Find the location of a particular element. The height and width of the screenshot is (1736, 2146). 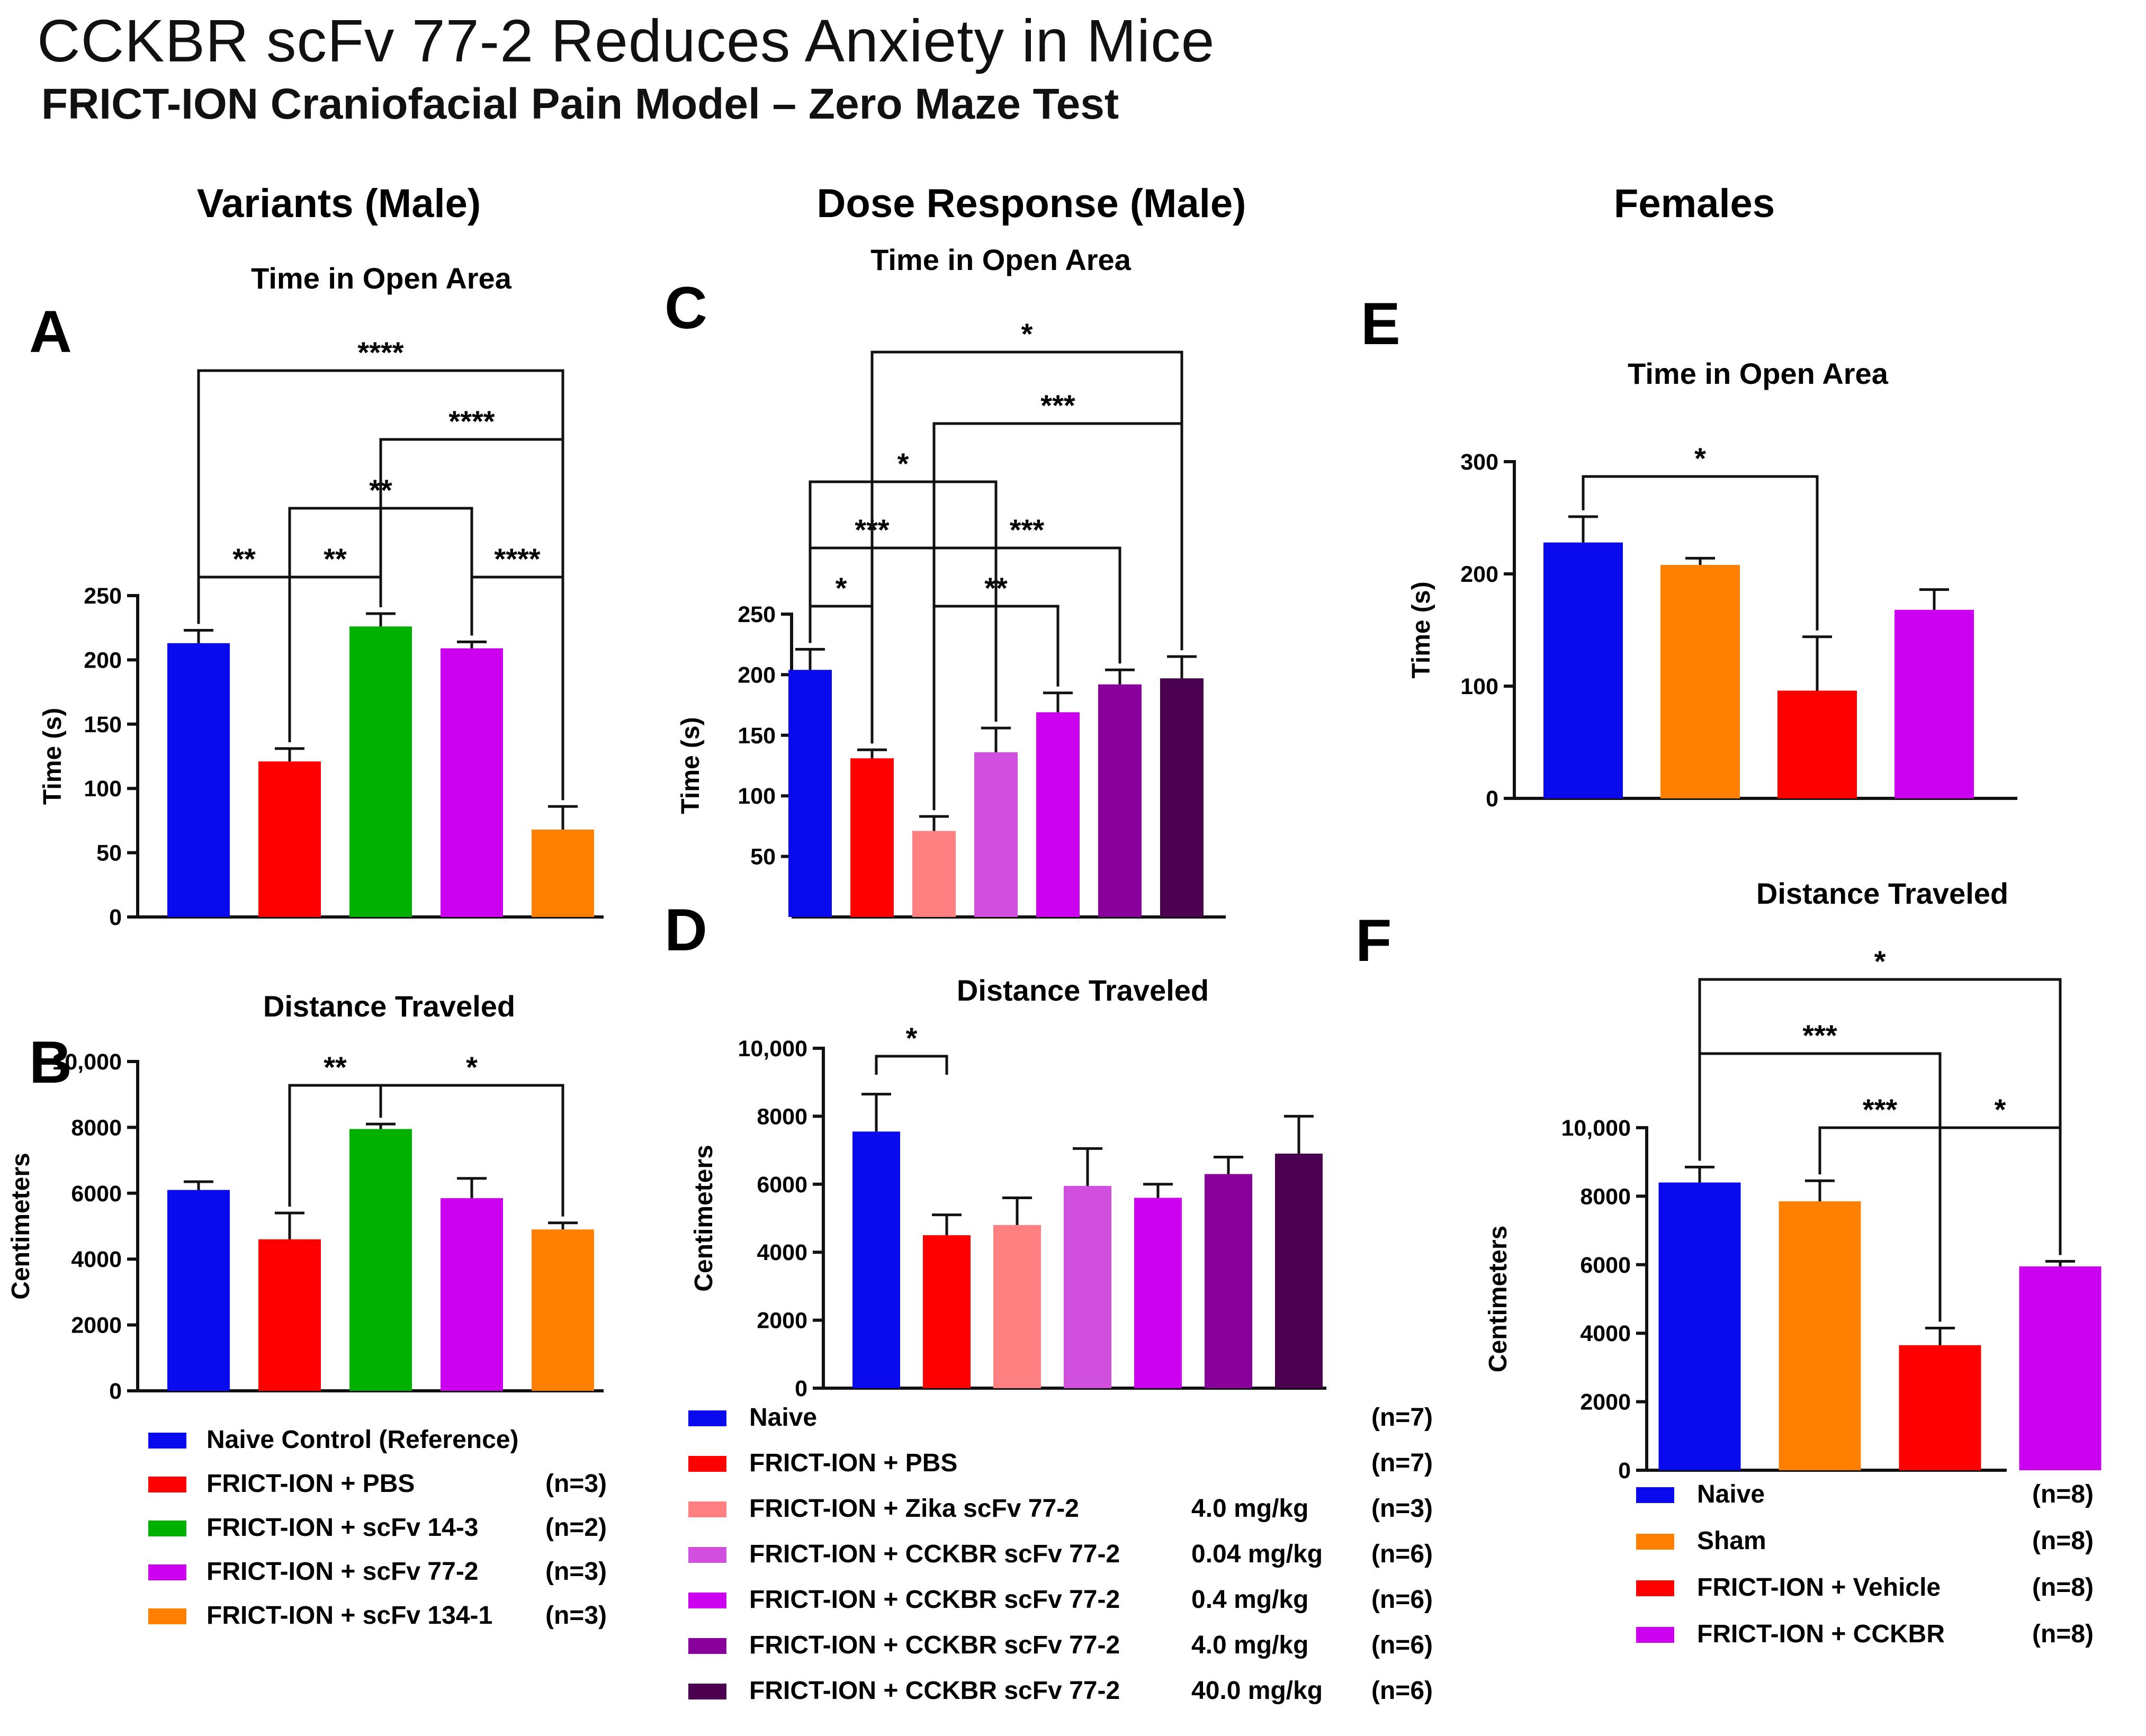

figure-title: CCKBR scFv 77-2 Reduces Anxiety in Mice is located at coordinates (626, 40).